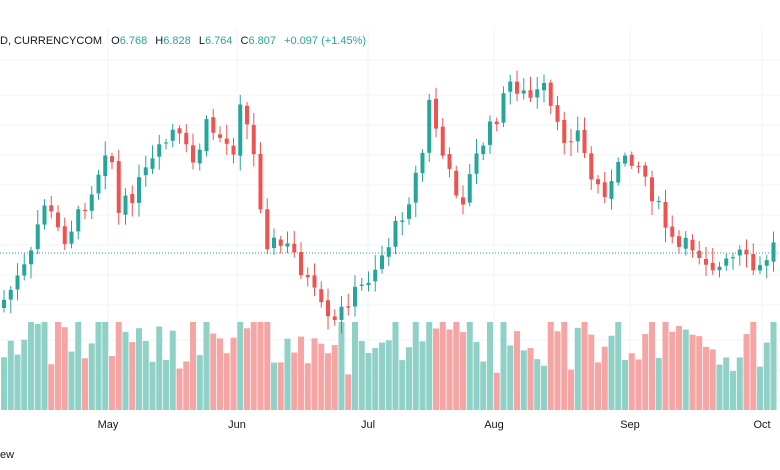  I want to click on x-tick-jul: Jul, so click(368, 425).